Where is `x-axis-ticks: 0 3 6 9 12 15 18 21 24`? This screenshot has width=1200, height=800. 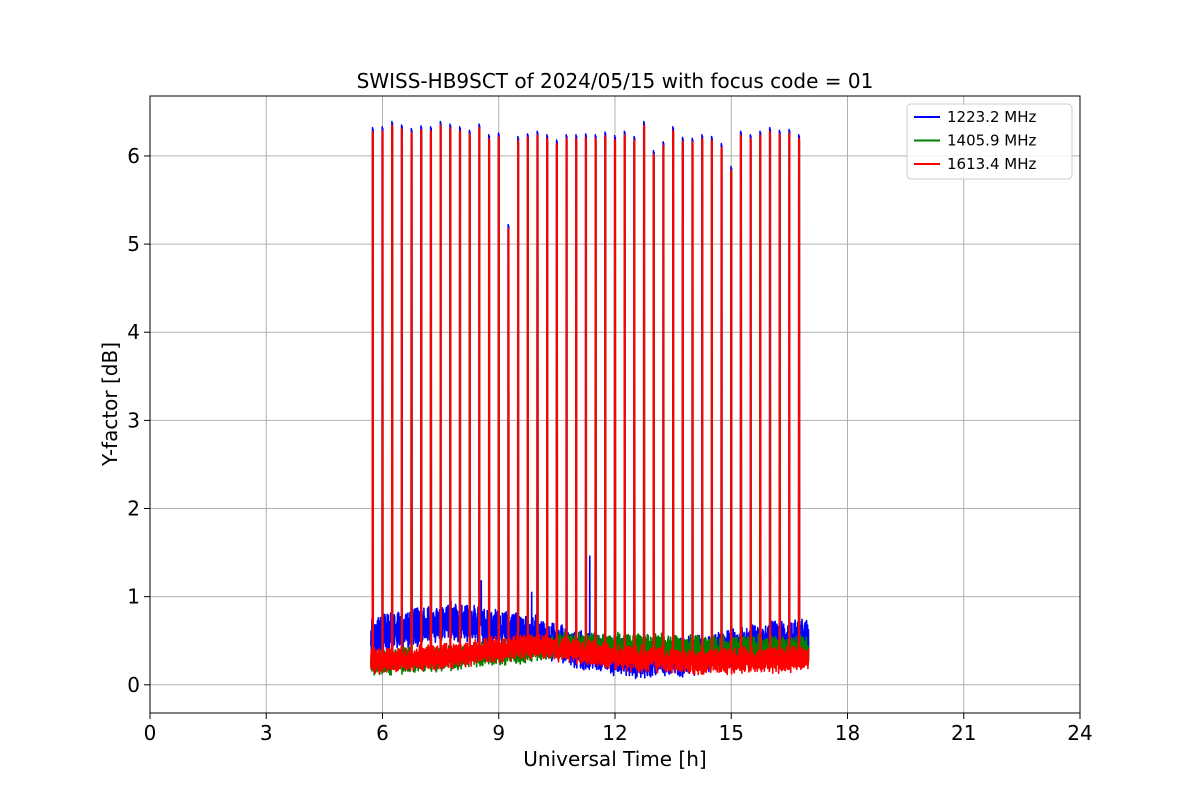
x-axis-ticks: 0 3 6 9 12 15 18 21 24 is located at coordinates (618, 729).